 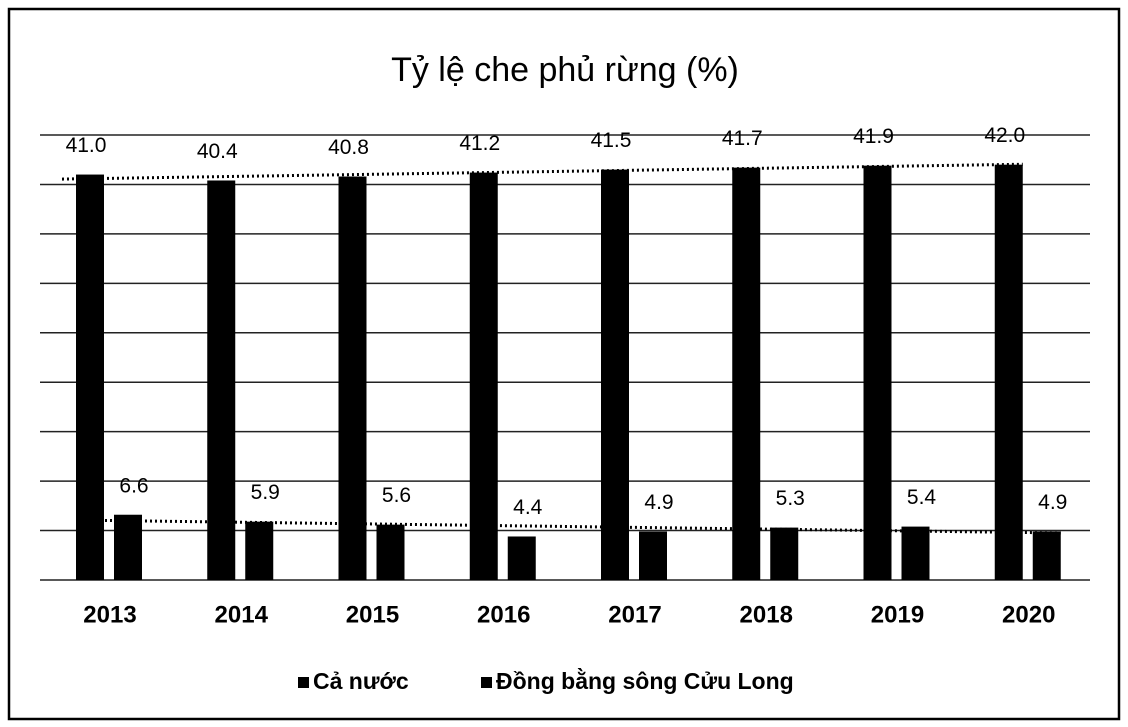 I want to click on data-label: 5.9, so click(x=265, y=492).